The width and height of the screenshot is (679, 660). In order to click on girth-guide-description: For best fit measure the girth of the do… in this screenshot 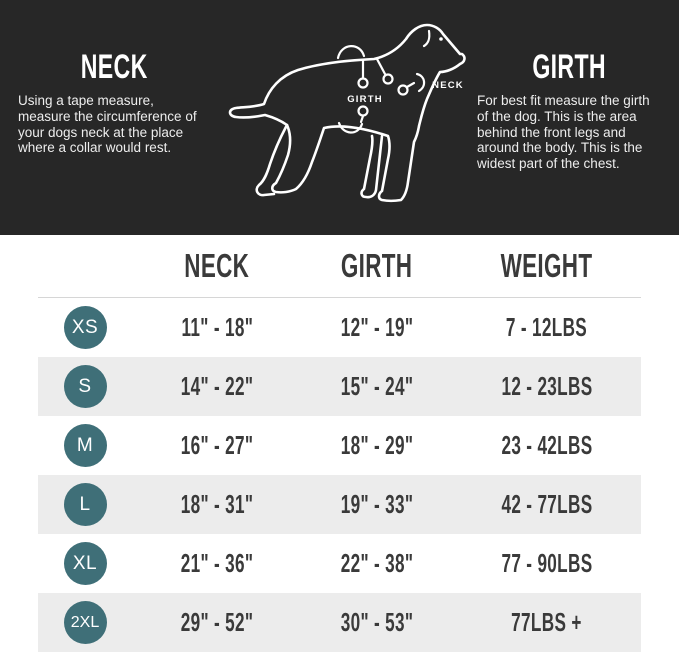, I will do `click(563, 132)`.